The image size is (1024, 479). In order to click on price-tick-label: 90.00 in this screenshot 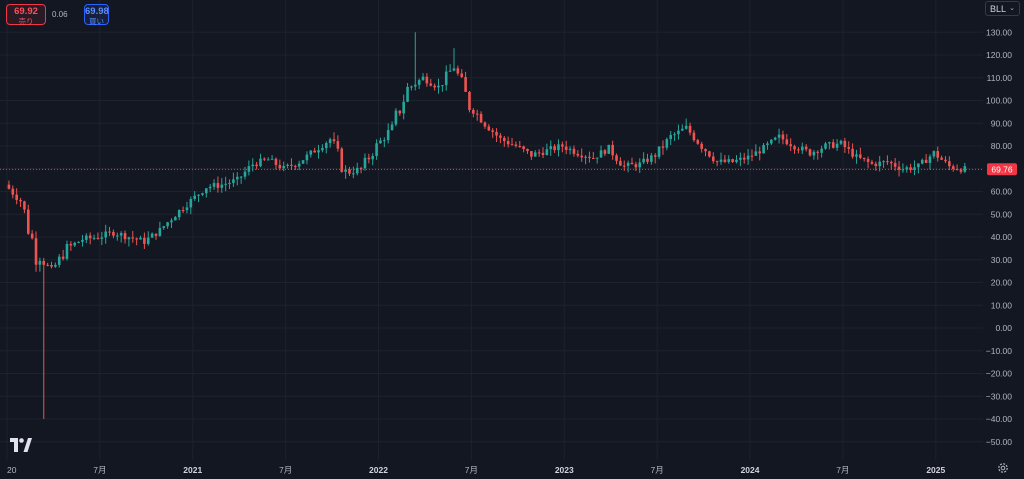, I will do `click(1002, 123)`.